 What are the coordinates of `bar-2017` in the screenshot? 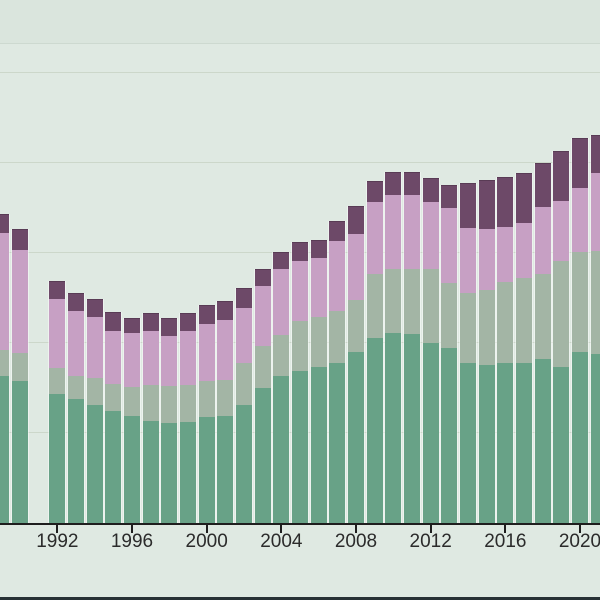 It's located at (524, 348).